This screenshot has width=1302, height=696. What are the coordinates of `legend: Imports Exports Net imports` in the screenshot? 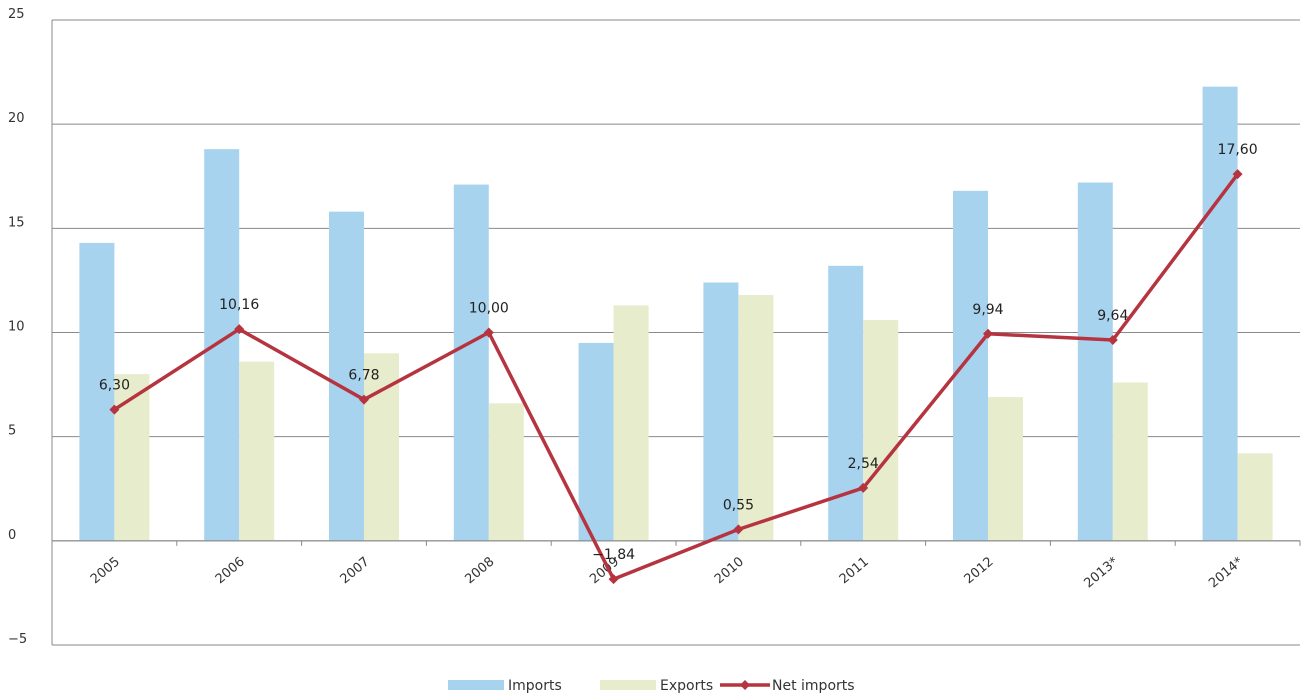 It's located at (651, 686).